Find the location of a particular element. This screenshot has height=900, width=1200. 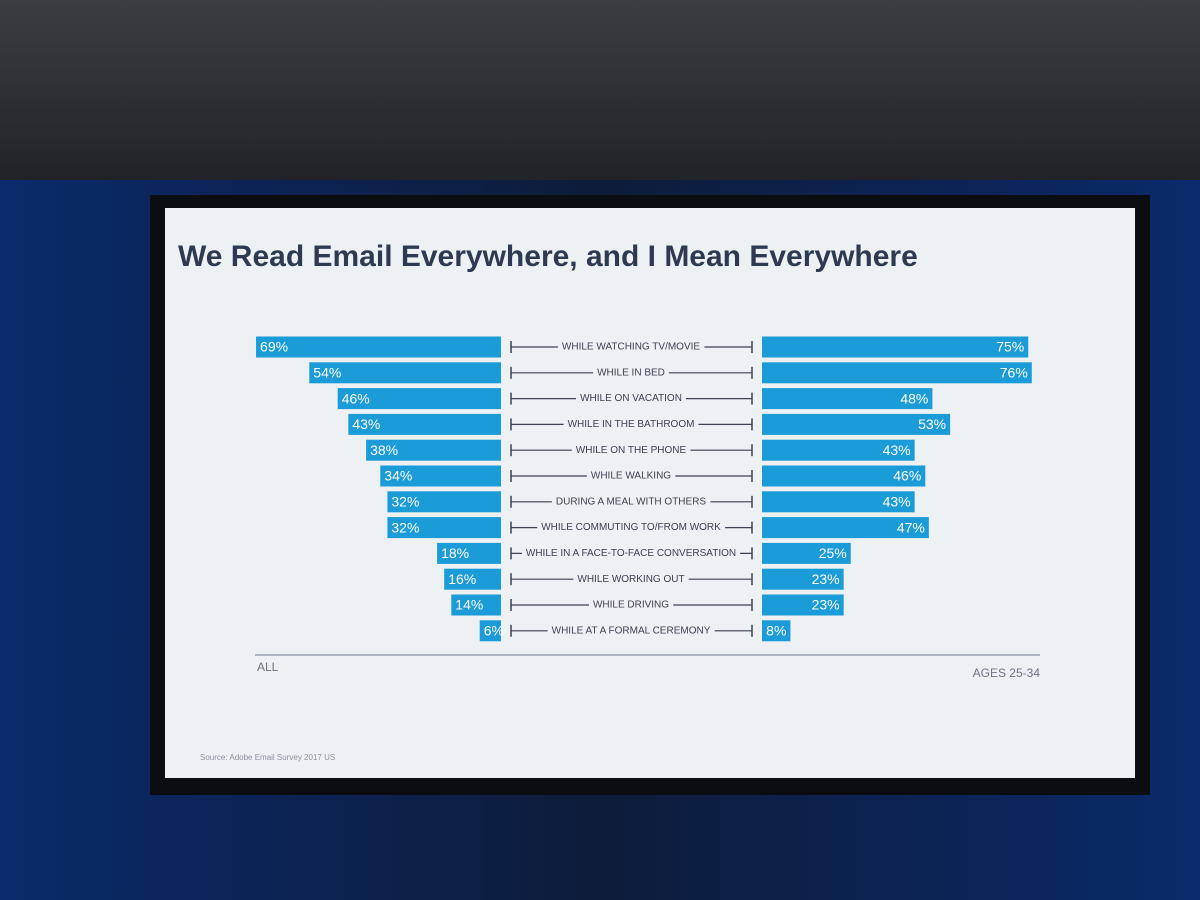

value-label: 69% is located at coordinates (274, 347).